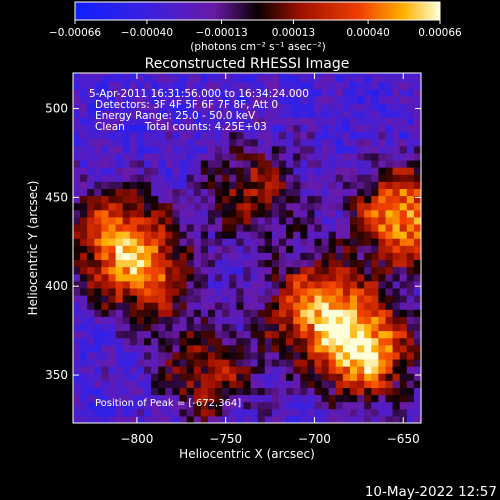  I want to click on colorbar-tick-label: 0.00066, so click(440, 33).